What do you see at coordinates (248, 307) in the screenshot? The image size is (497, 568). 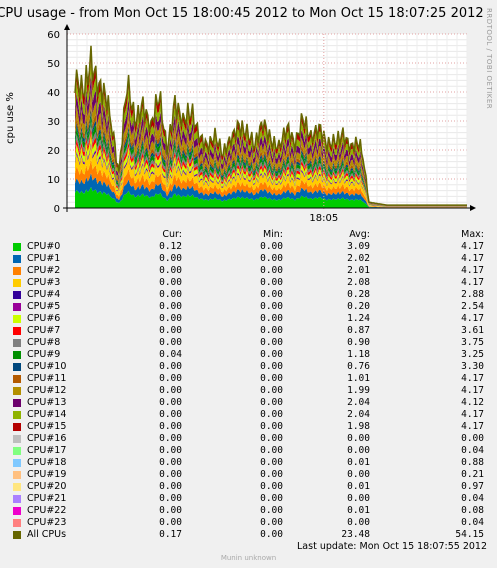 I see `legend-row: CPU#5 0.00 0.00 0.20 2.54` at bounding box center [248, 307].